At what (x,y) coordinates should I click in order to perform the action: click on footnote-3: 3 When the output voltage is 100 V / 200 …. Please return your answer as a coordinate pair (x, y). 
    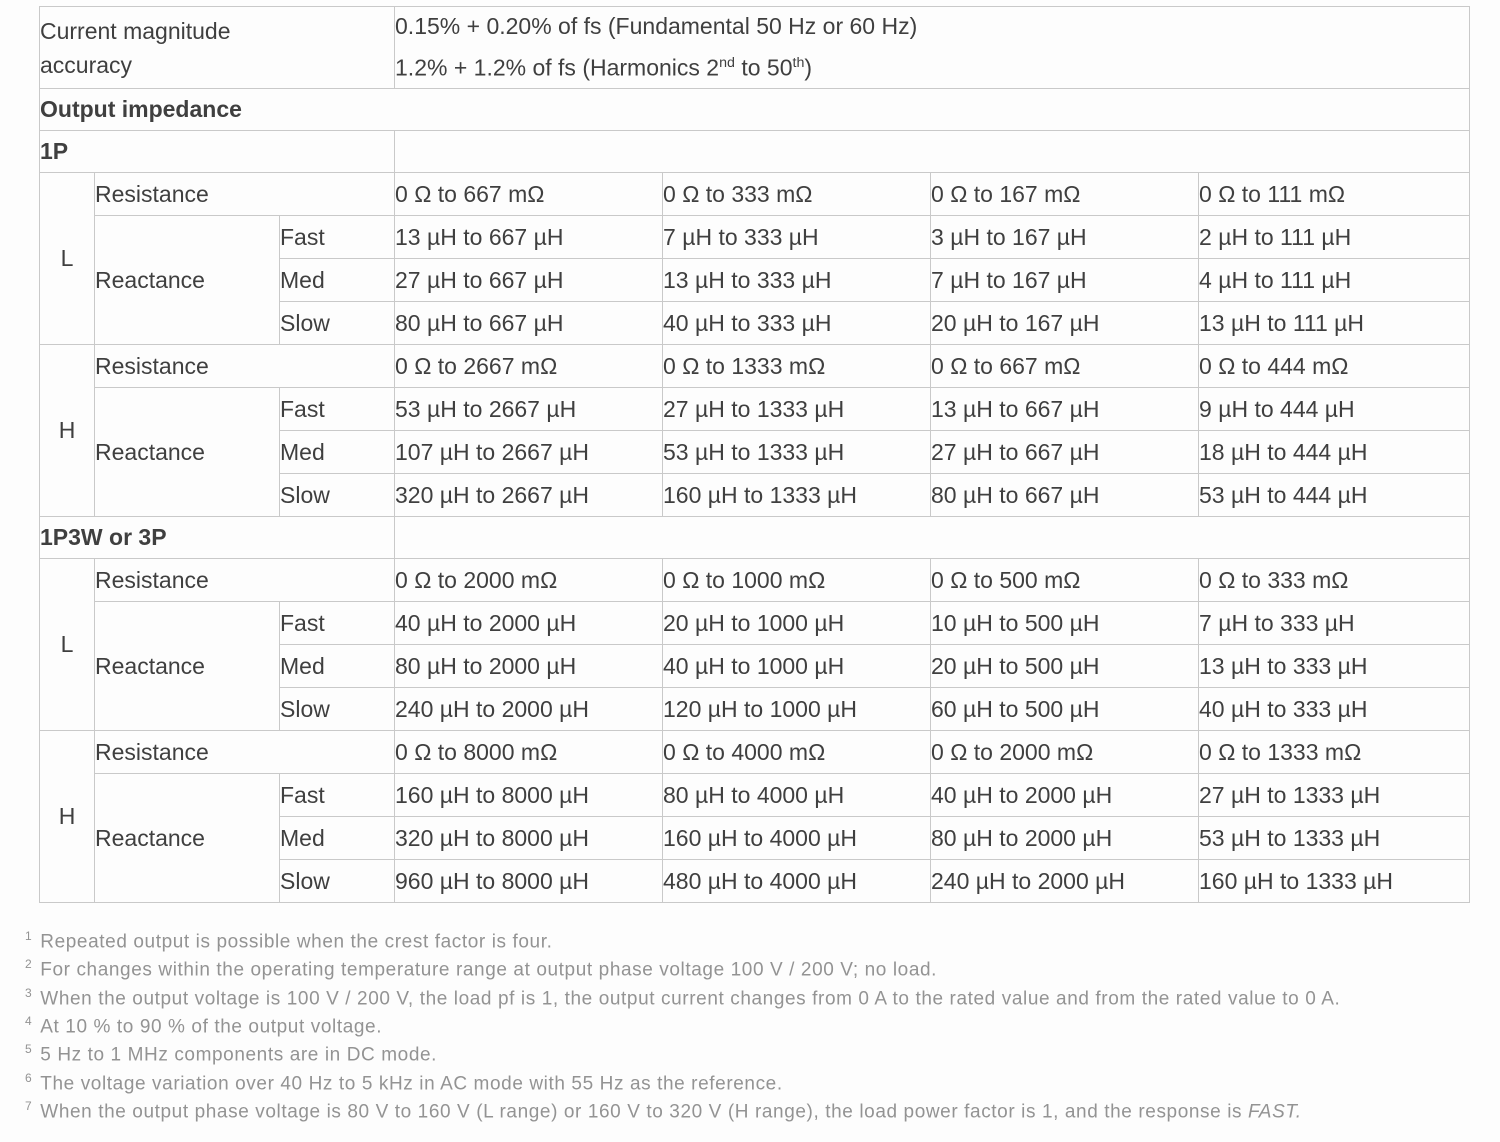
    Looking at the image, I should click on (735, 996).